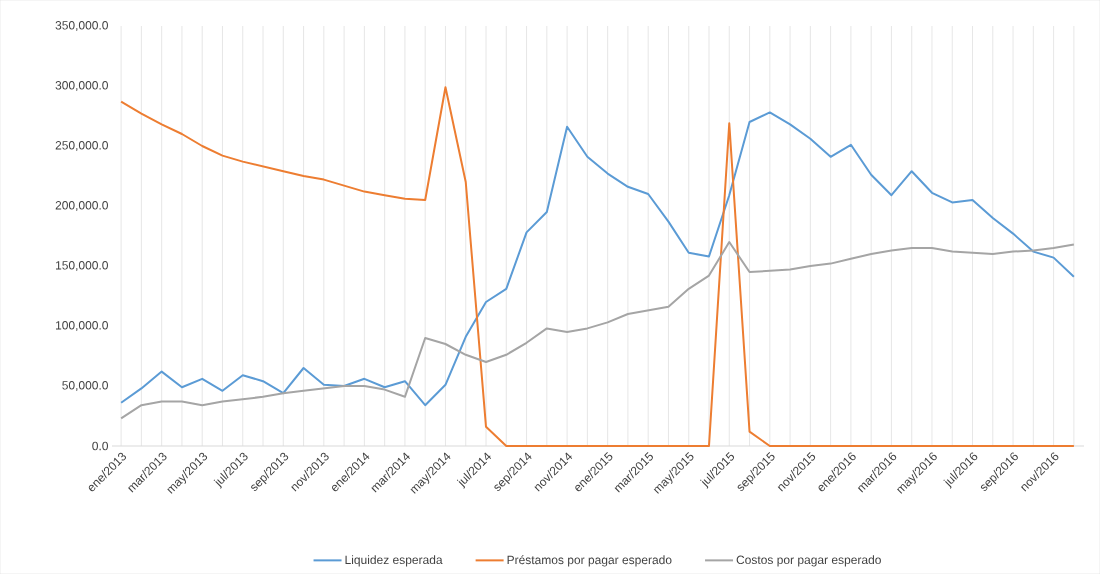 This screenshot has height=574, width=1100. I want to click on legend-label: Liquidez esperada, so click(394, 561).